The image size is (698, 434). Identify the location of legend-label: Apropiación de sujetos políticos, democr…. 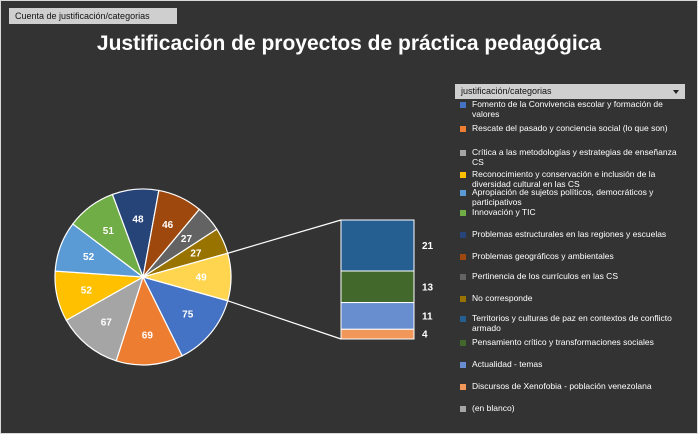
(563, 197).